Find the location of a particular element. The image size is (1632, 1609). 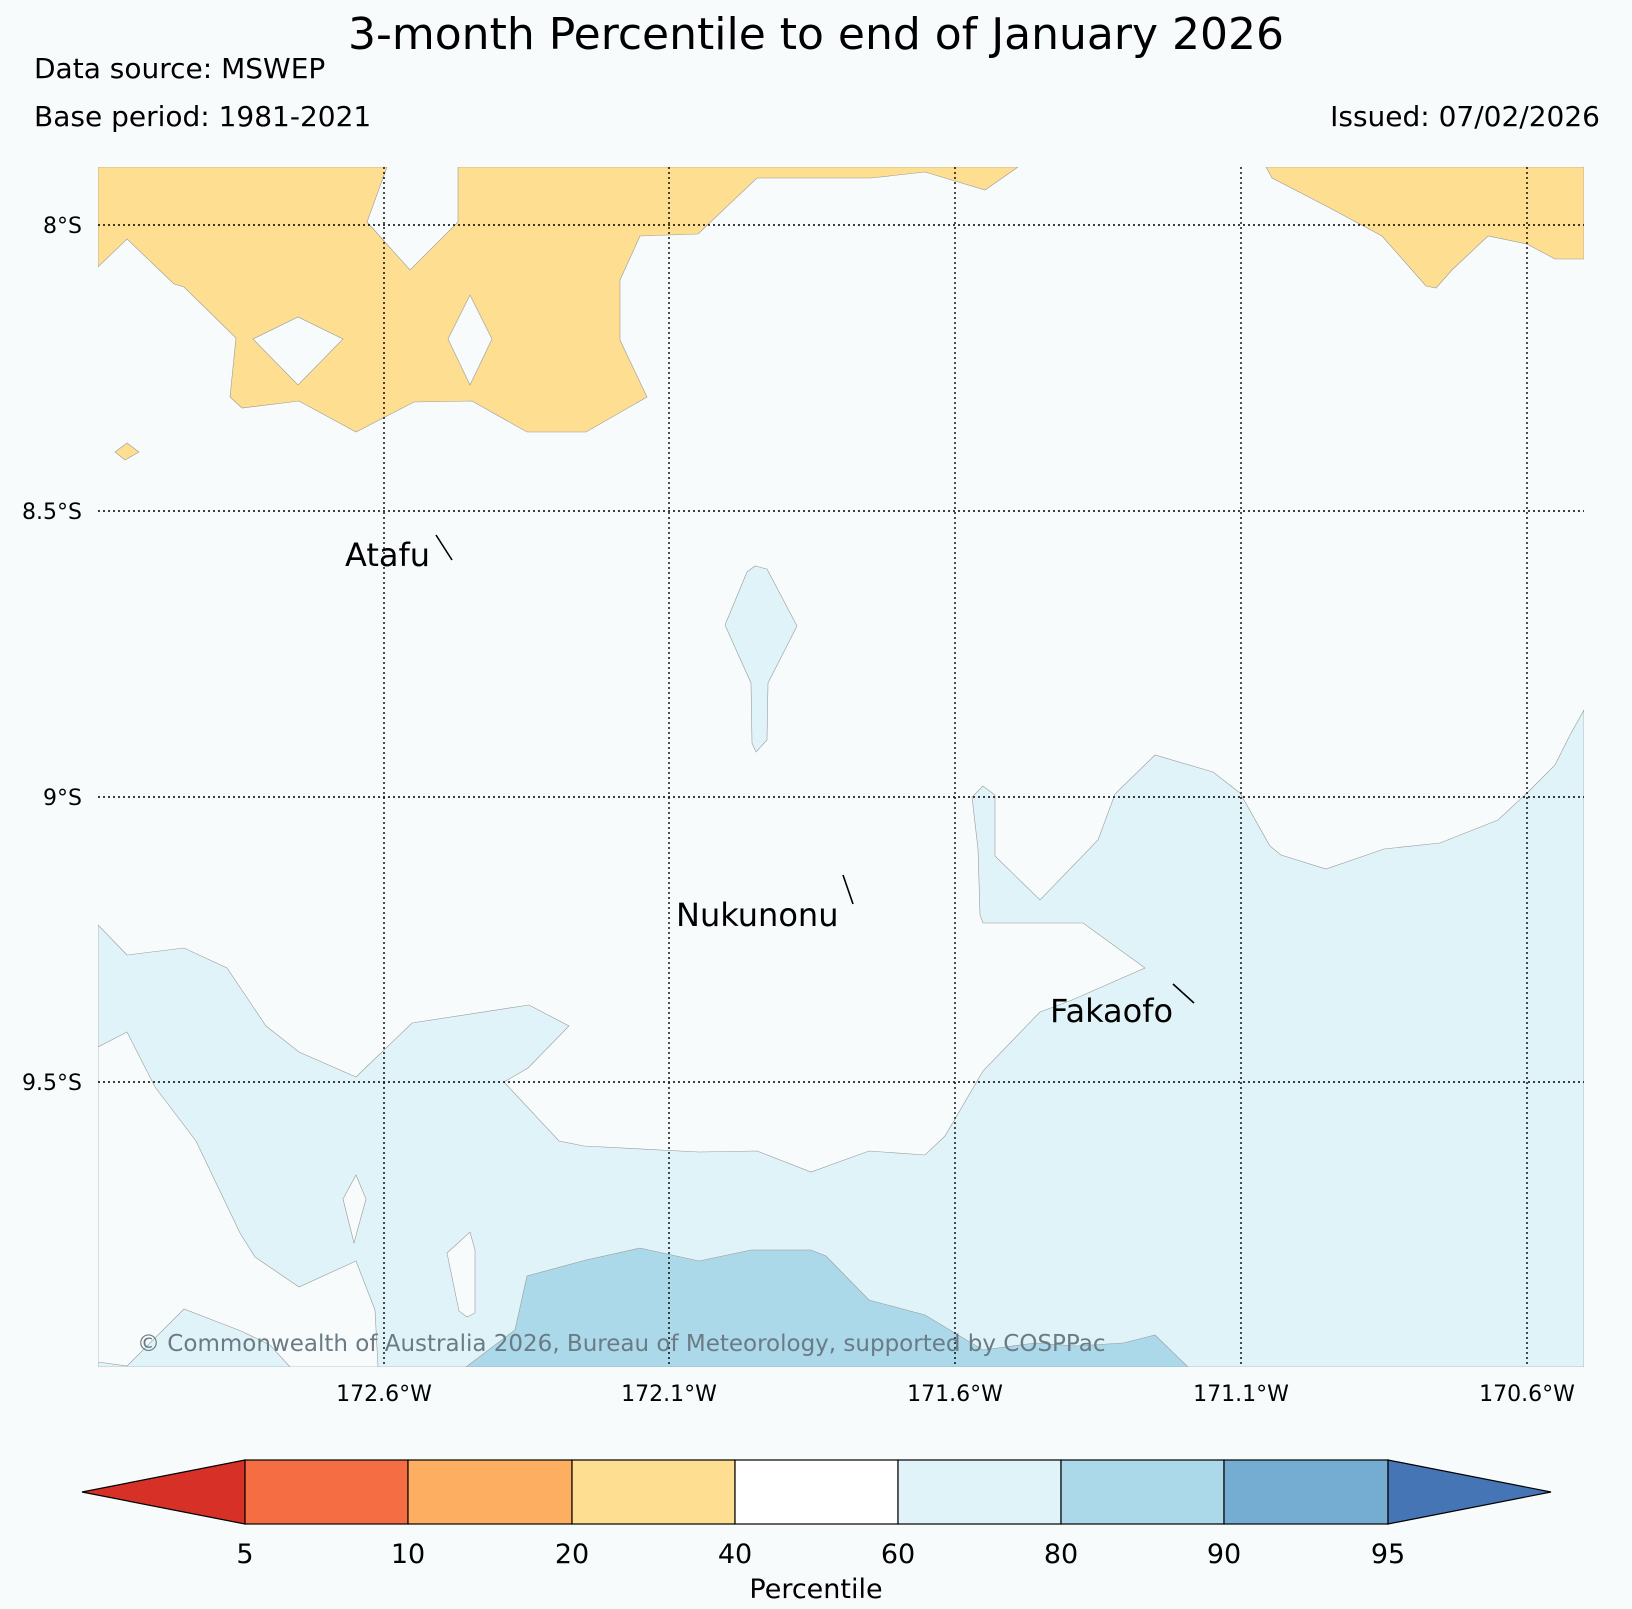

percentile-80-90-region is located at coordinates (827, 1307).